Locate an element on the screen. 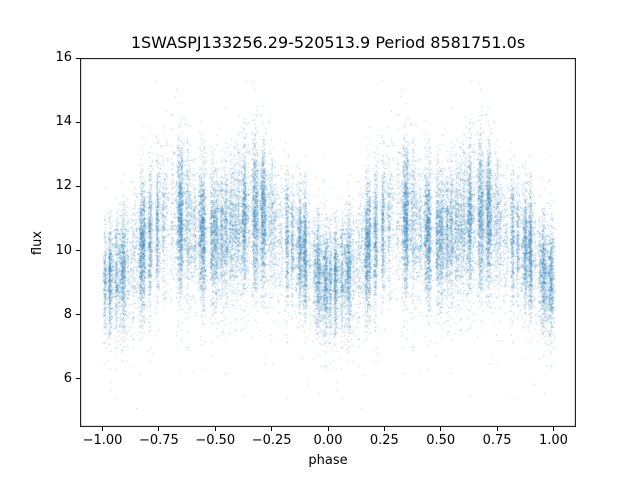 The width and height of the screenshot is (640, 480). x-tick-label: 0.50 is located at coordinates (441, 440).